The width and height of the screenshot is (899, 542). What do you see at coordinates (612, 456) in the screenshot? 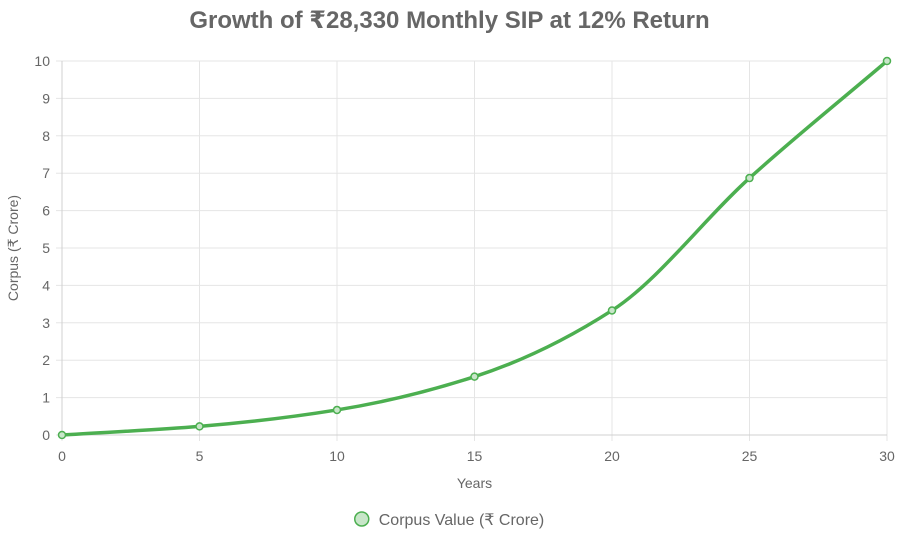
I see `x-tick-label: 20` at bounding box center [612, 456].